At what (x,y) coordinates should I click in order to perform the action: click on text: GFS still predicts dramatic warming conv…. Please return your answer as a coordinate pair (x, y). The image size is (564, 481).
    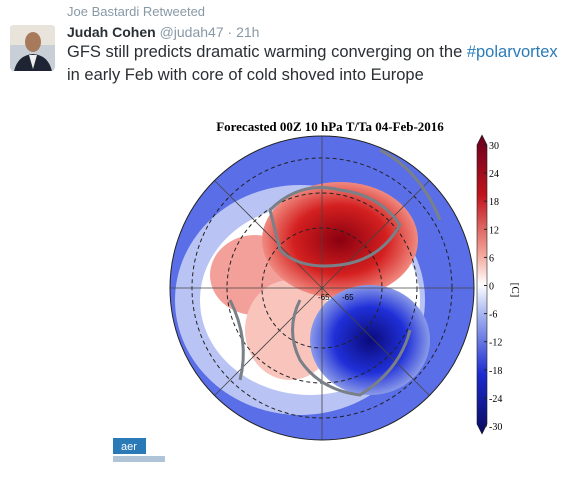
    Looking at the image, I should click on (267, 52).